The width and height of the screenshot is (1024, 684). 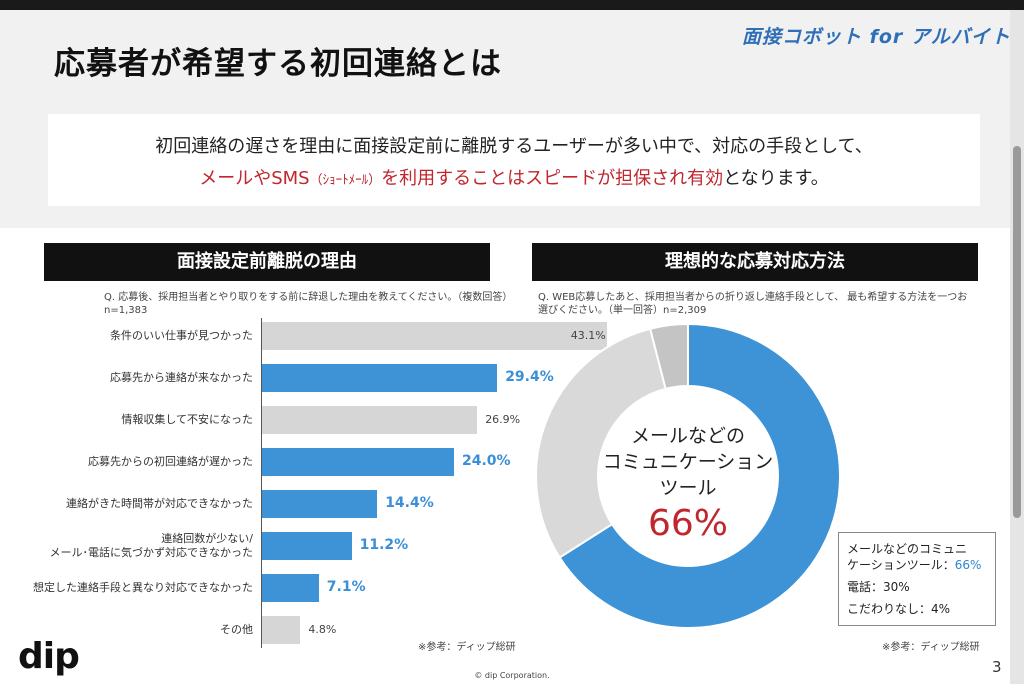 What do you see at coordinates (346, 587) in the screenshot?
I see `bar-value-label: 7.1%` at bounding box center [346, 587].